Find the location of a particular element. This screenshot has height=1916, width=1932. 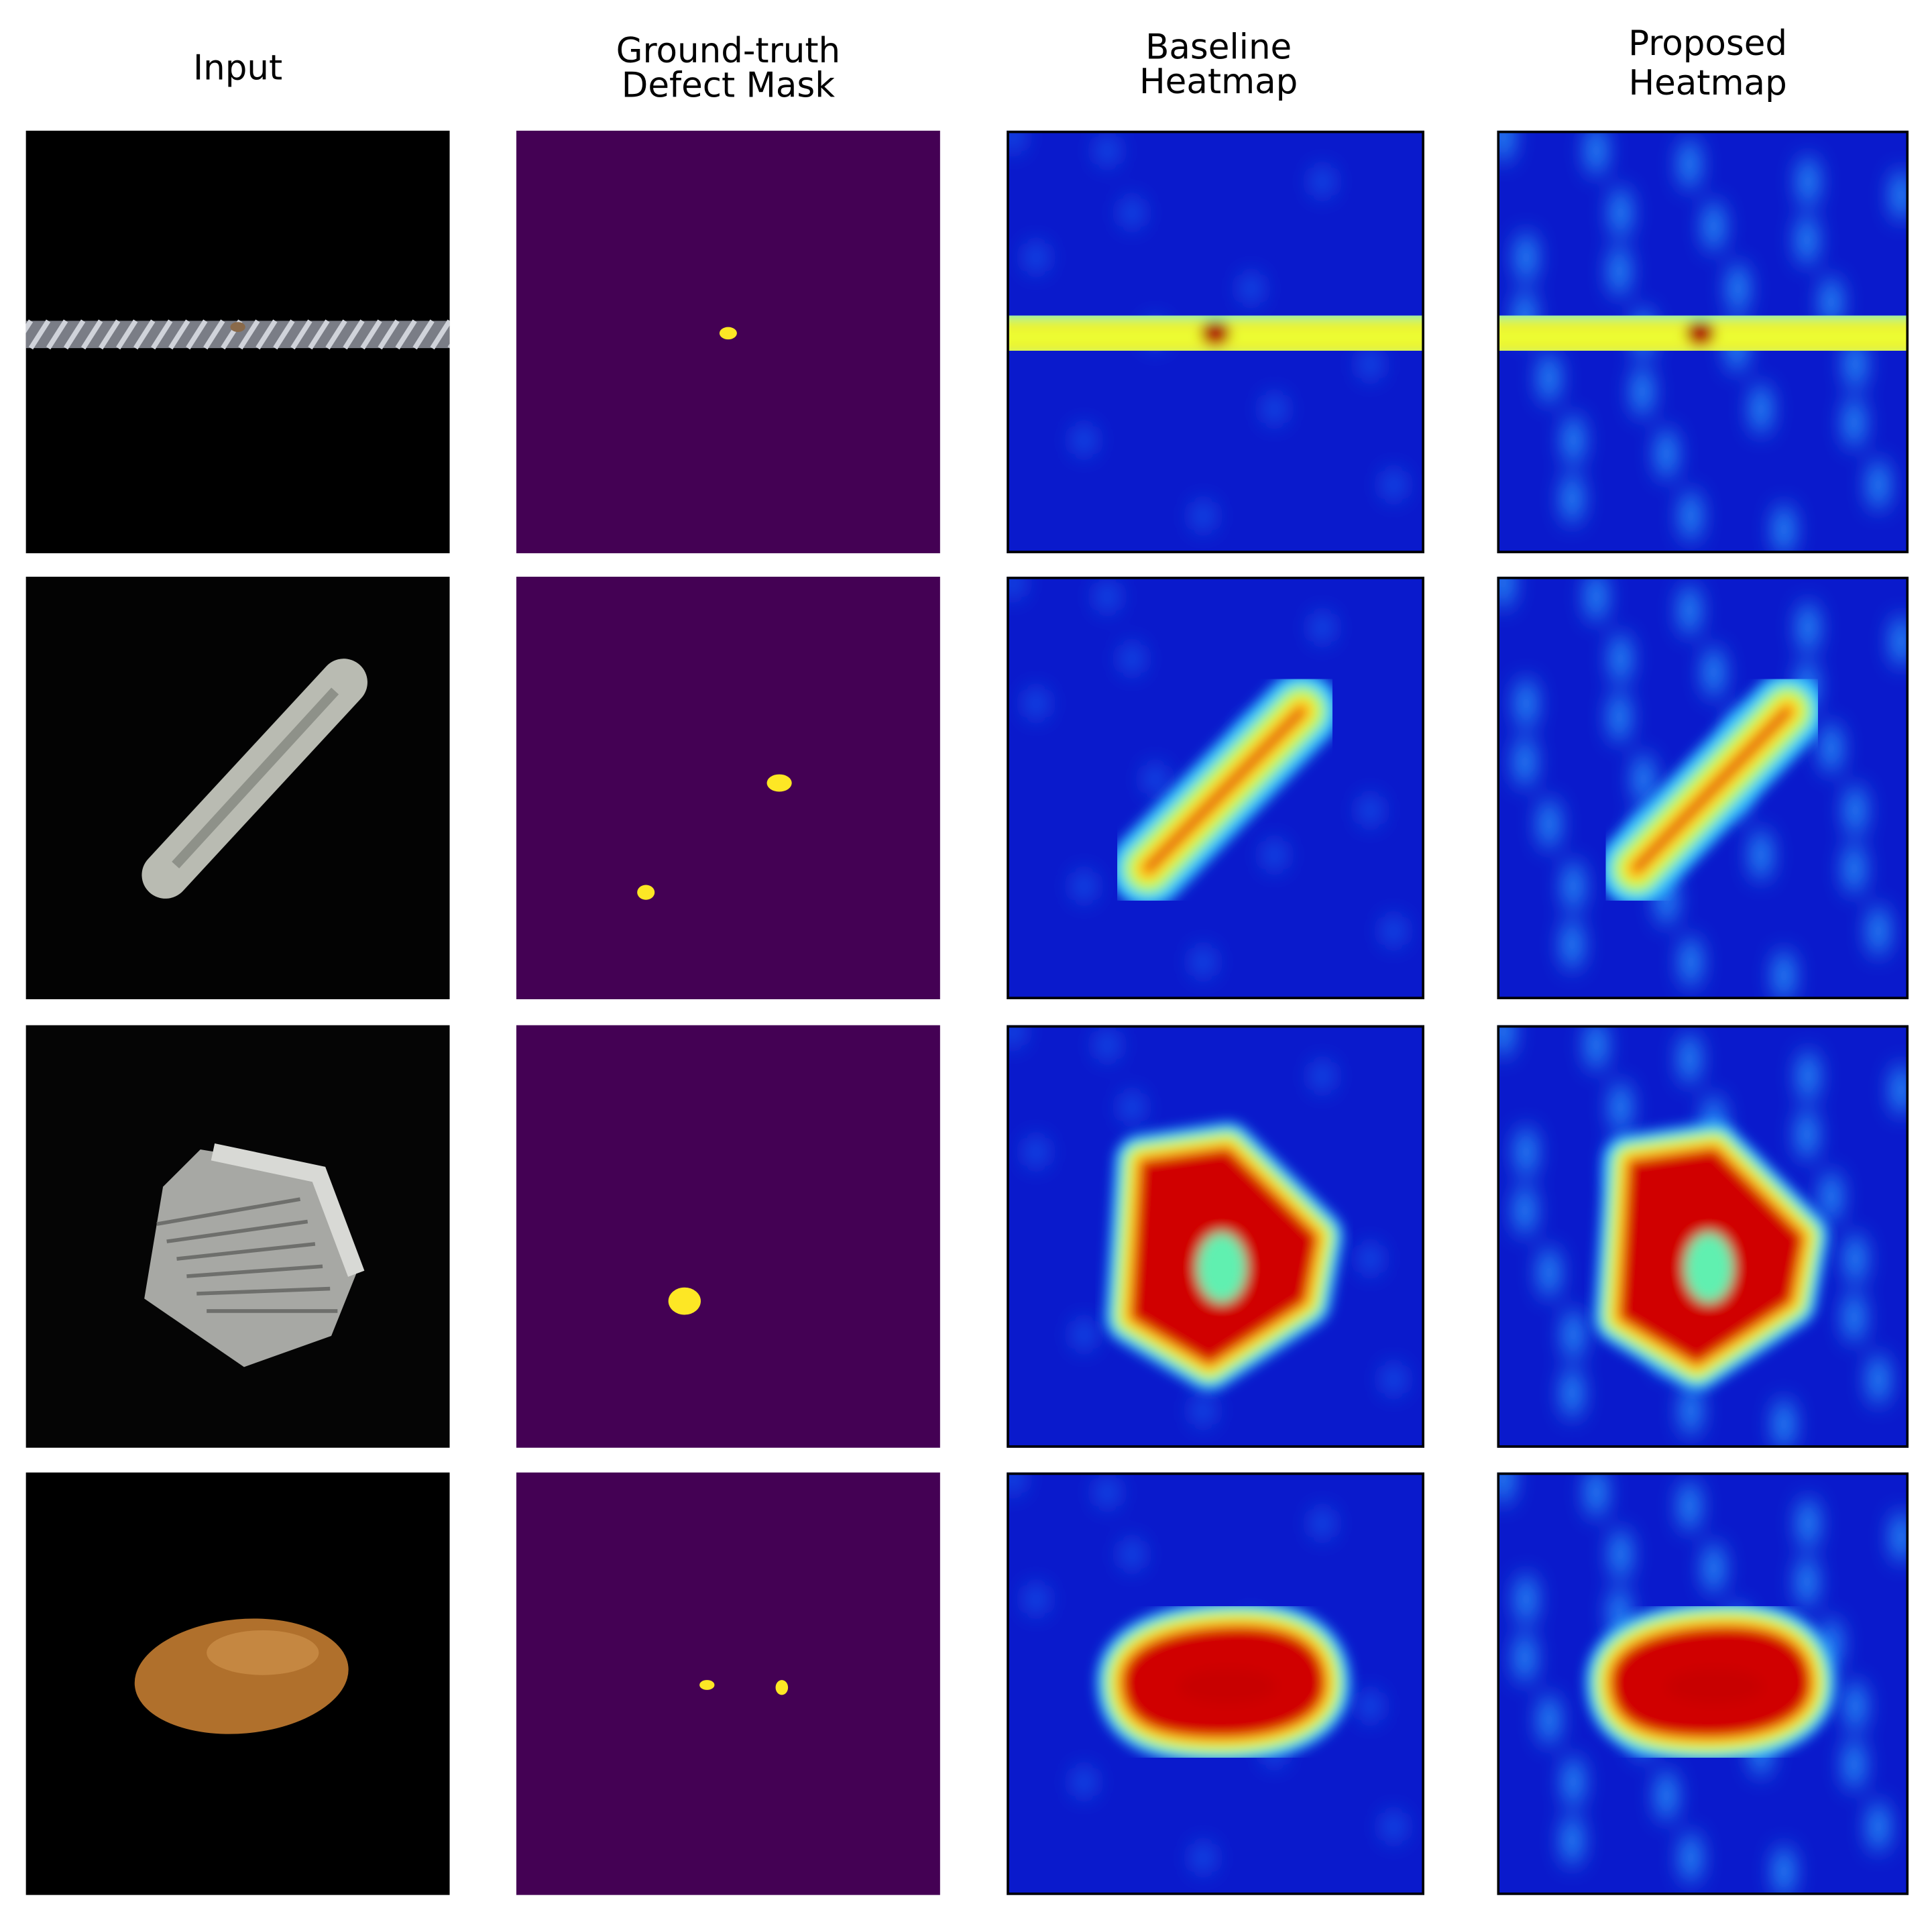

heatmap-noise is located at coordinates (1703, 788).